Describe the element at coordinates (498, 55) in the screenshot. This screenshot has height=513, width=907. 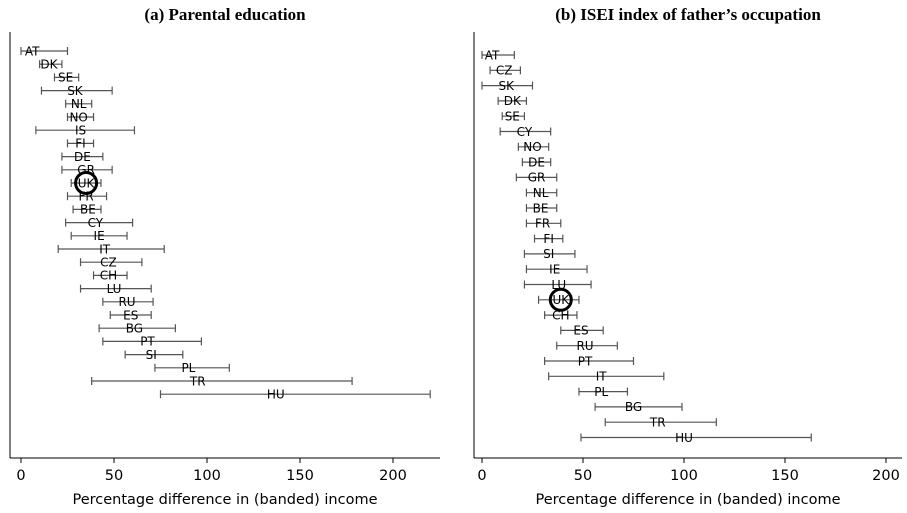
I see `panel-b-row-at: AT` at that location.